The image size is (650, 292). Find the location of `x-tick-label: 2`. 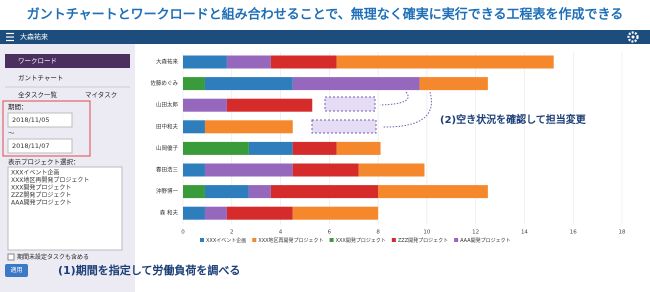

x-tick-label: 2 is located at coordinates (232, 233).